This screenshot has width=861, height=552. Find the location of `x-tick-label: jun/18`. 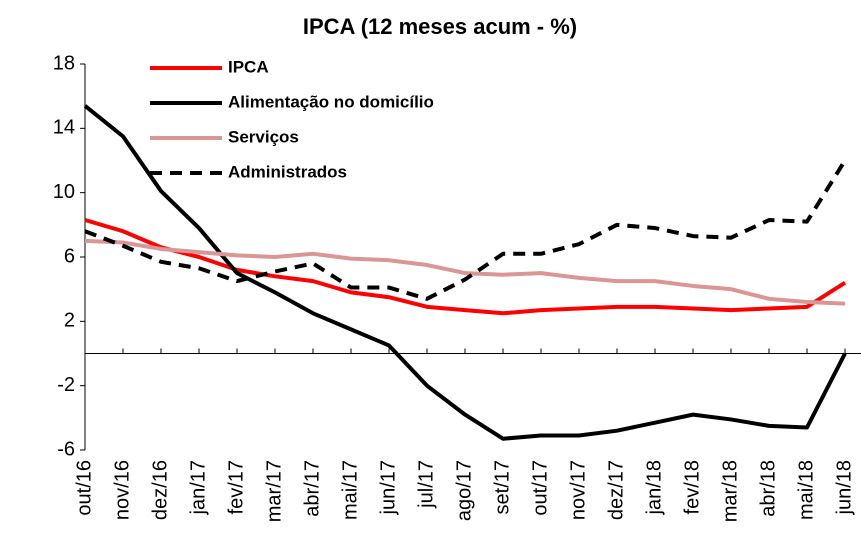

x-tick-label: jun/18 is located at coordinates (844, 488).